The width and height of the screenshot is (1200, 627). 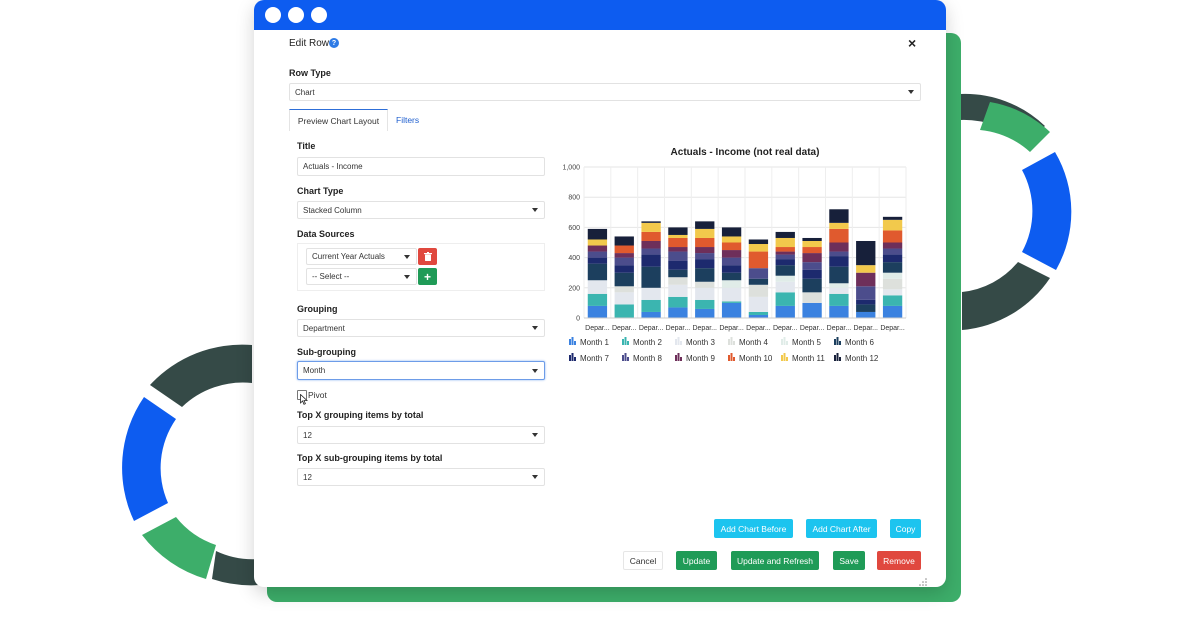 What do you see at coordinates (923, 582) in the screenshot?
I see `resize-handle-icon` at bounding box center [923, 582].